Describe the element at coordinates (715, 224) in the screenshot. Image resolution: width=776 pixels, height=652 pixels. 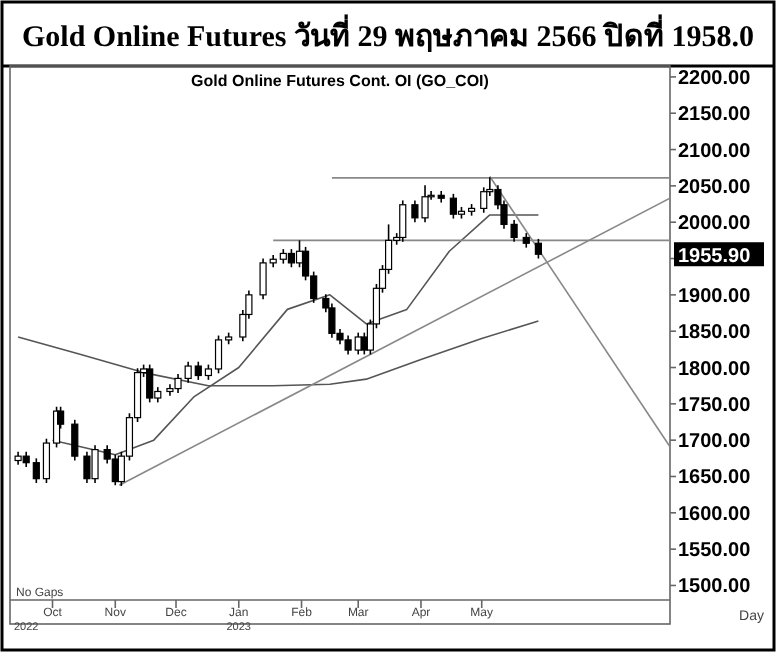
I see `y-tick-label: 2000.00` at that location.